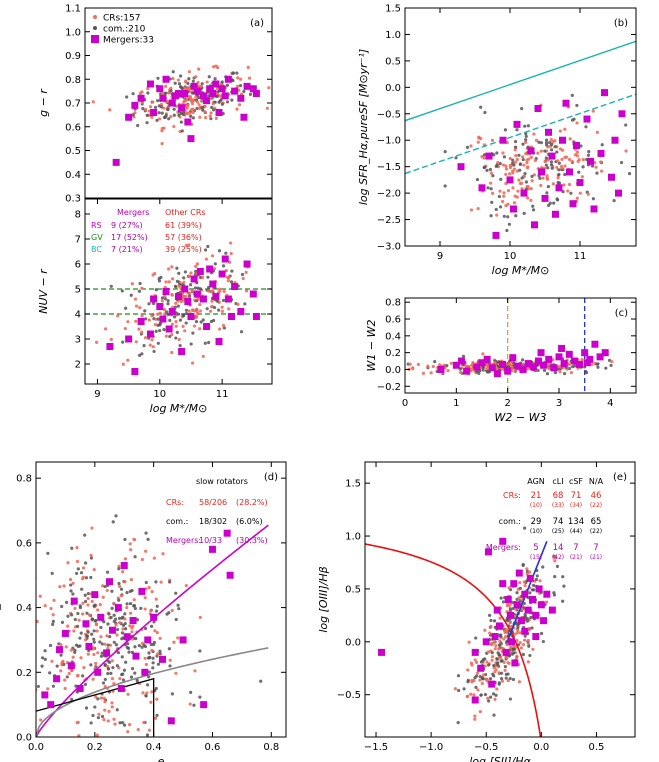 The width and height of the screenshot is (659, 762). Describe the element at coordinates (97, 237) in the screenshot. I see `table-row-label: GV` at that location.